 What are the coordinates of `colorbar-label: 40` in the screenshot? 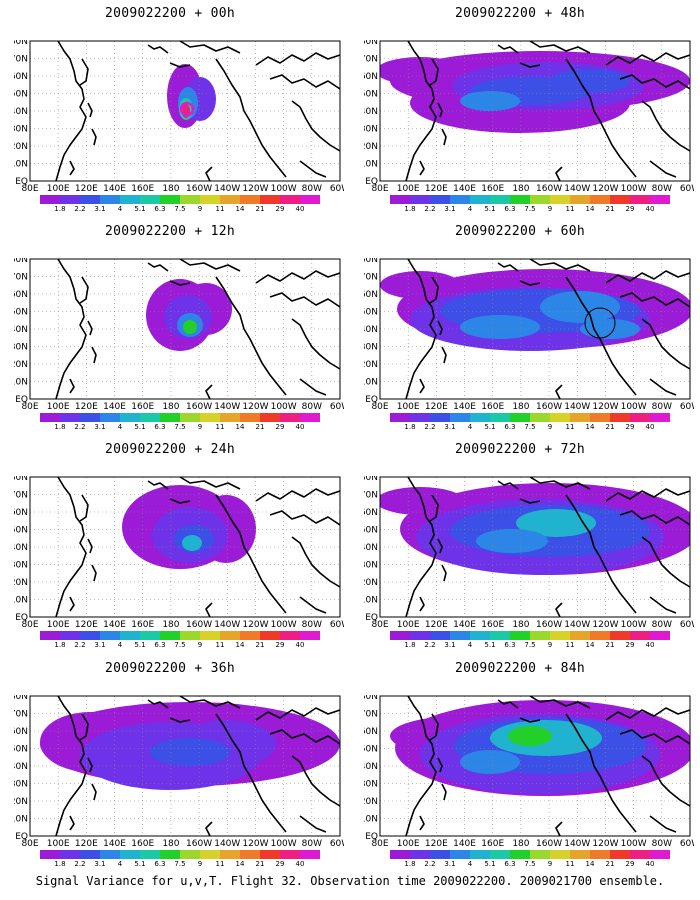 It's located at (300, 209).